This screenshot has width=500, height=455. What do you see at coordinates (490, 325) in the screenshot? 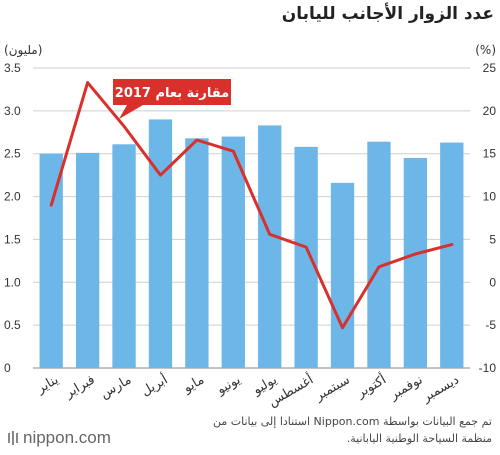
I see `right-tick-label: -5` at bounding box center [490, 325].